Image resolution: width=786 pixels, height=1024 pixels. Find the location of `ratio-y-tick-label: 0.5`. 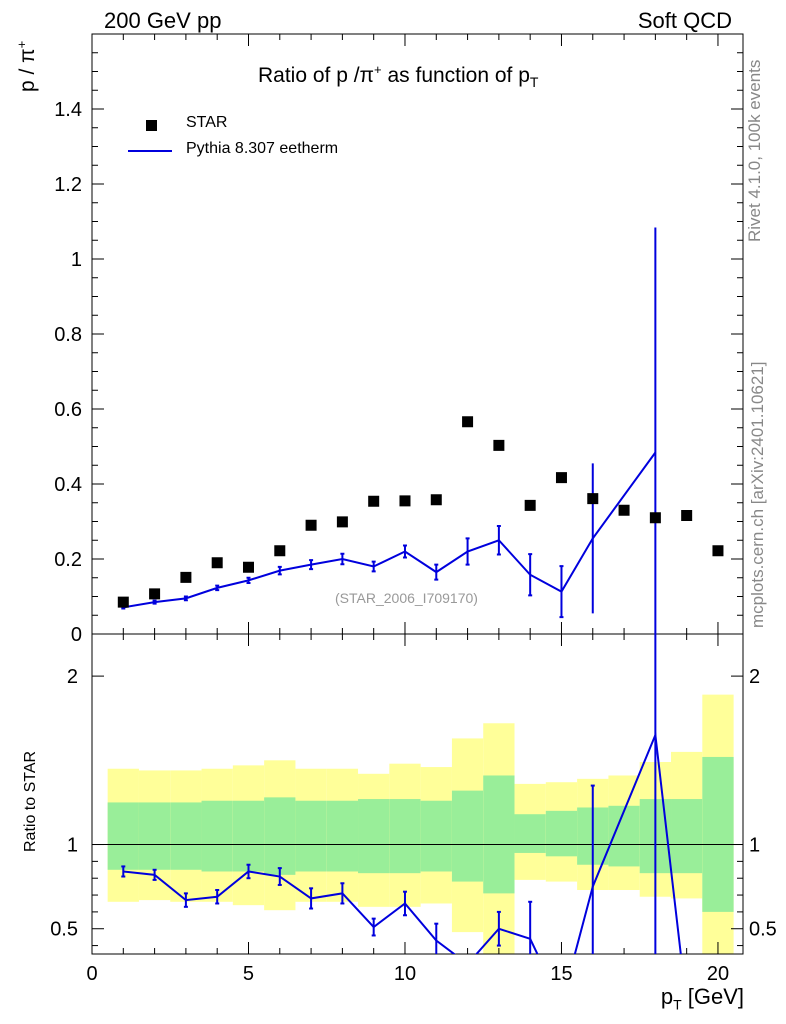

ratio-y-tick-label: 0.5 is located at coordinates (64, 930).